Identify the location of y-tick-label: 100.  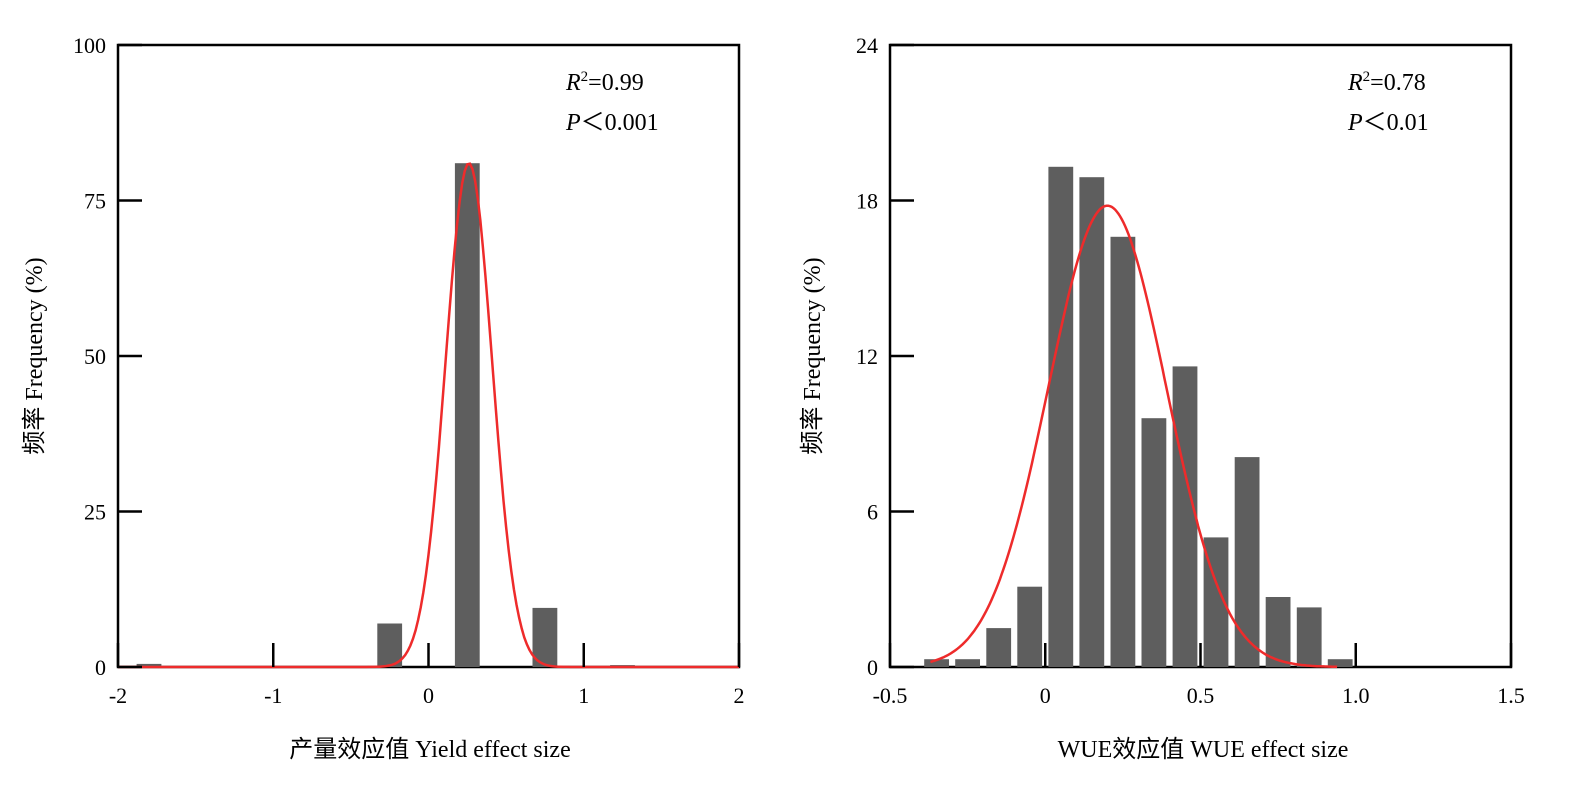
(89, 45).